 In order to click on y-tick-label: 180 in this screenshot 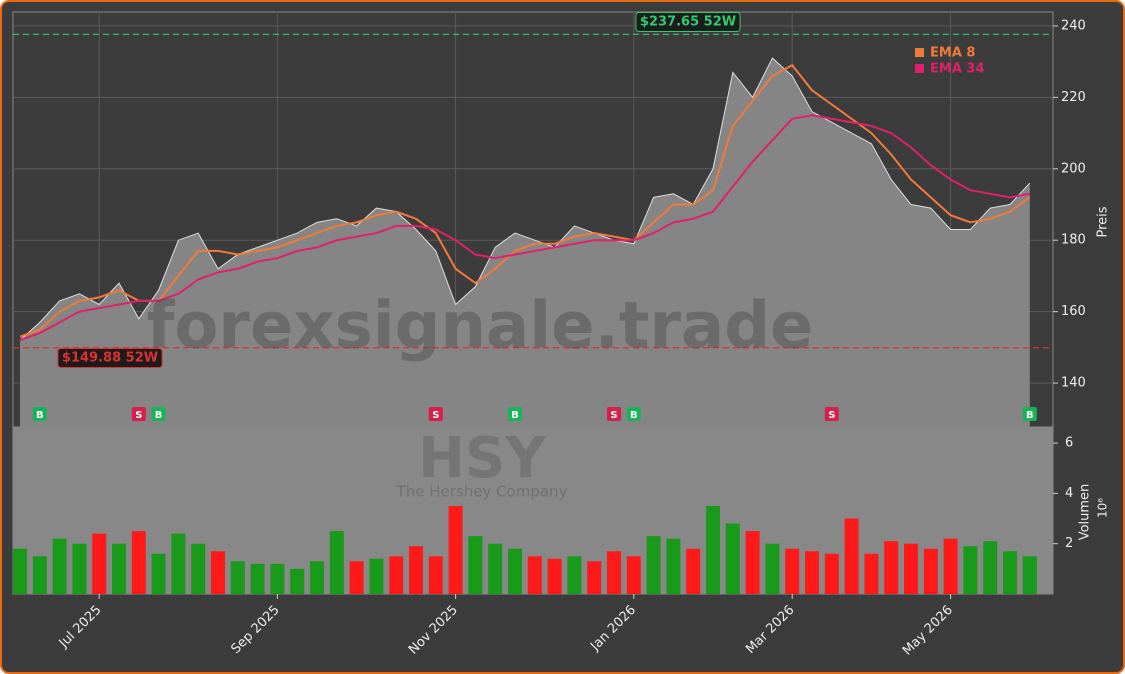, I will do `click(1073, 240)`.